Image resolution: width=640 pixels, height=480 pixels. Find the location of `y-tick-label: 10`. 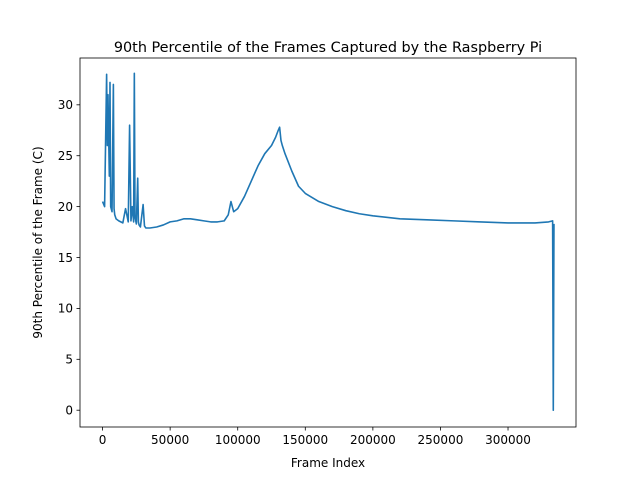

y-tick-label: 10 is located at coordinates (65, 309).